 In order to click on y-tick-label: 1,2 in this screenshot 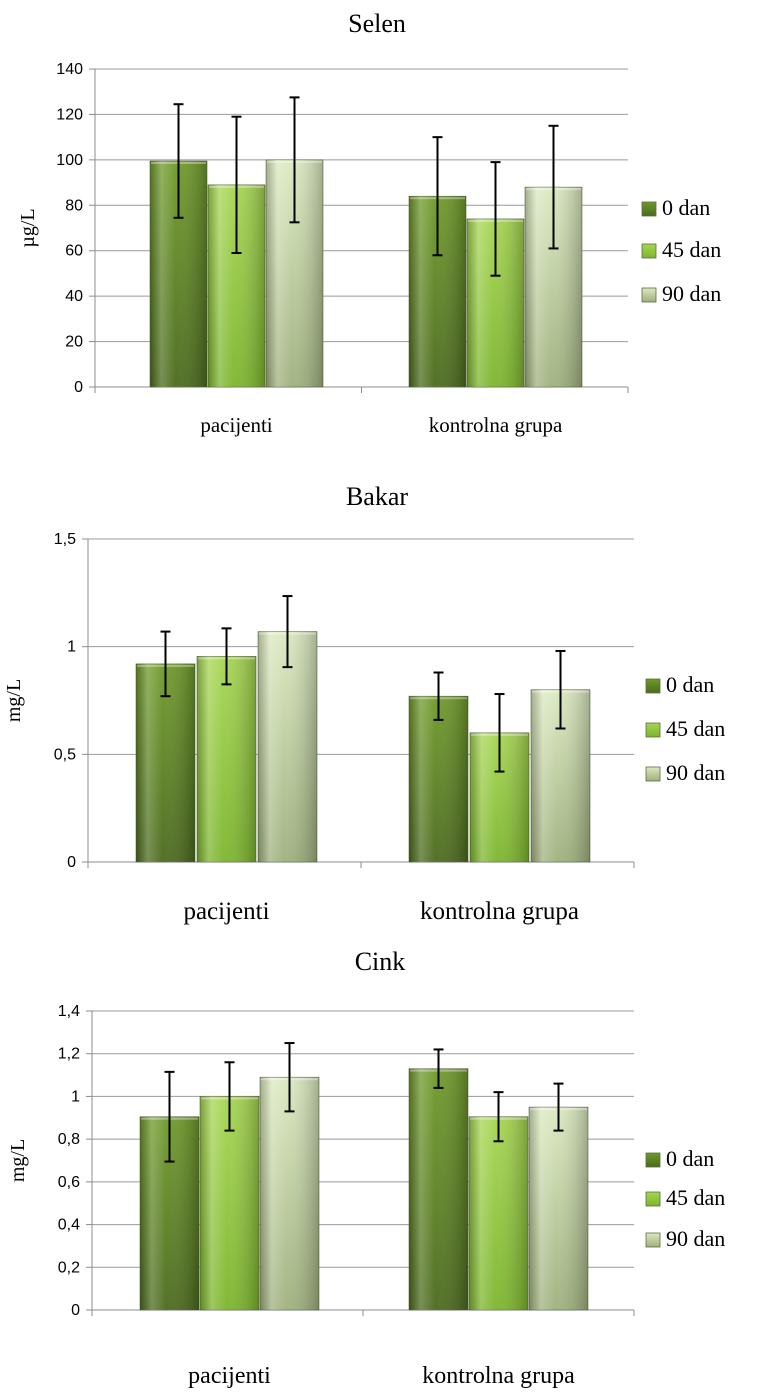, I will do `click(69, 1054)`.